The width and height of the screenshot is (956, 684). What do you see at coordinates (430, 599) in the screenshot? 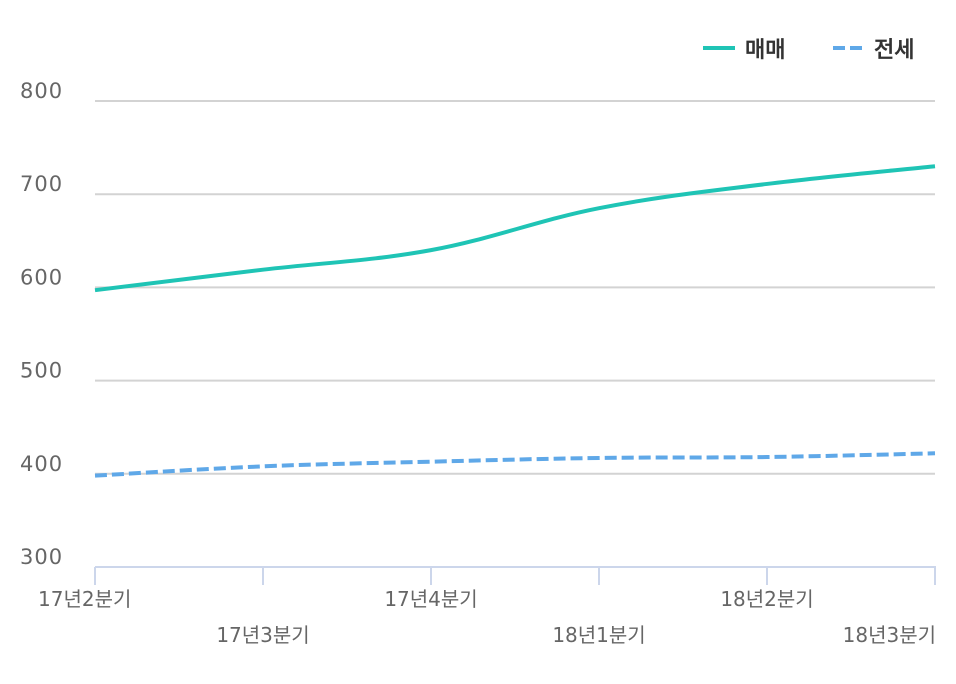
I see `x-tick-label: 17년4분기` at bounding box center [430, 599].